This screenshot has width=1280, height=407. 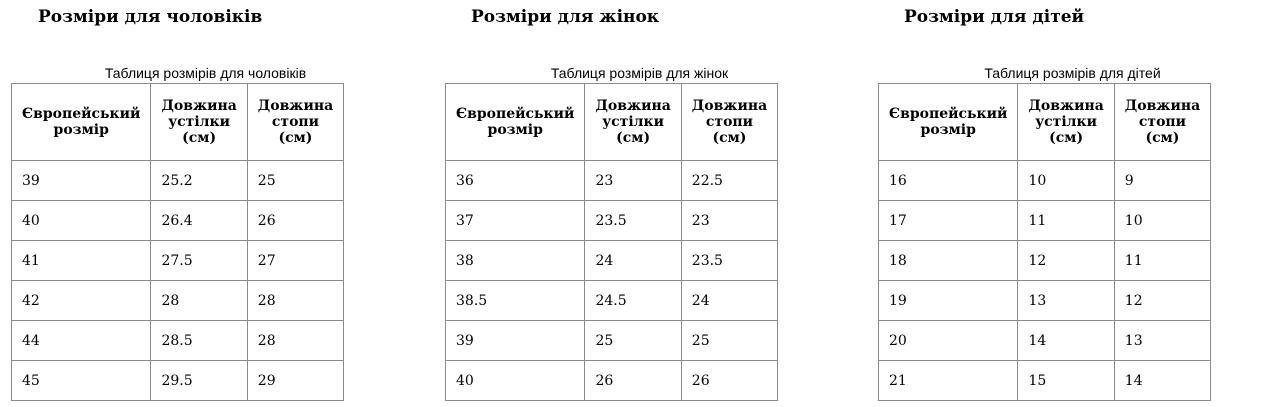 What do you see at coordinates (565, 17) in the screenshot?
I see `women-section-title: Розміри для жінок` at bounding box center [565, 17].